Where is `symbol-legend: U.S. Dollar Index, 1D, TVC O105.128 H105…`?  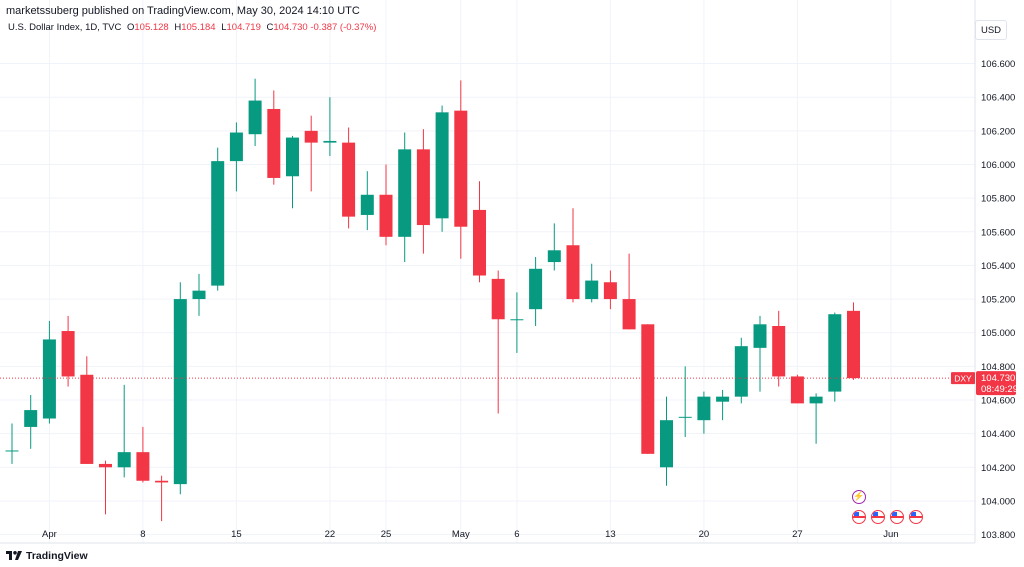
symbol-legend: U.S. Dollar Index, 1D, TVC O105.128 H105… is located at coordinates (192, 27).